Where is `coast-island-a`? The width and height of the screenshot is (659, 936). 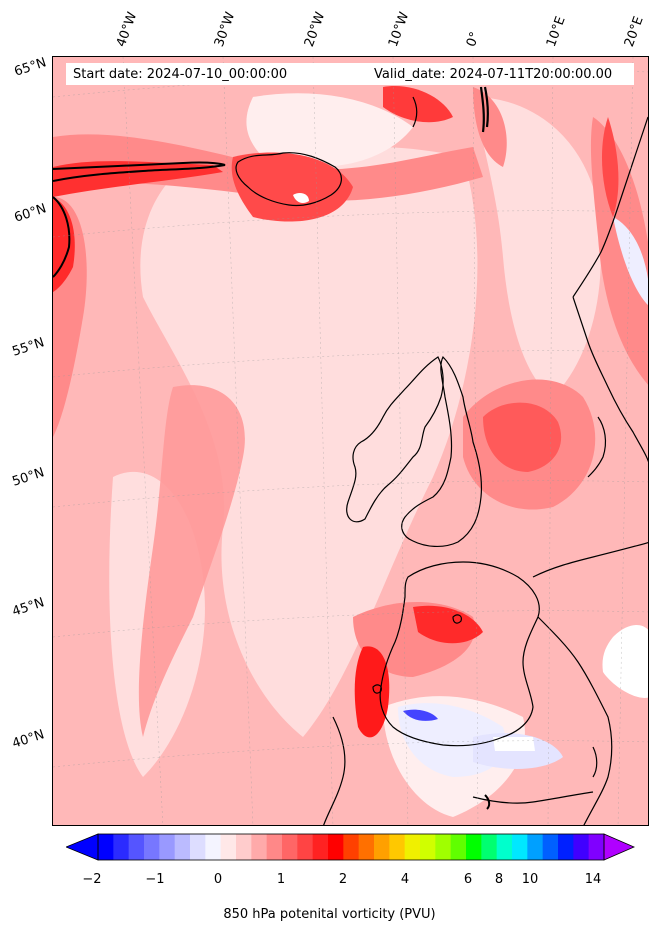 coast-island-a is located at coordinates (457, 619).